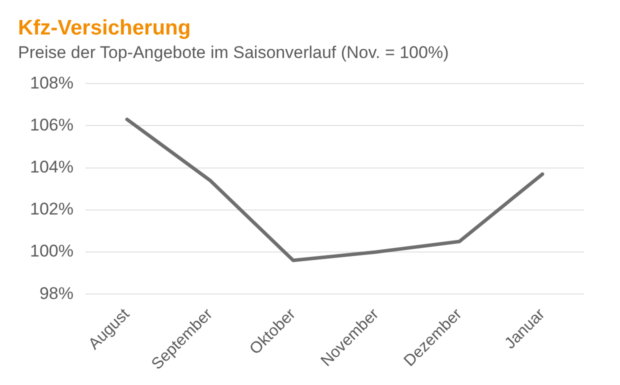 The height and width of the screenshot is (385, 620). What do you see at coordinates (52, 82) in the screenshot?
I see `y-tick-label: 108%` at bounding box center [52, 82].